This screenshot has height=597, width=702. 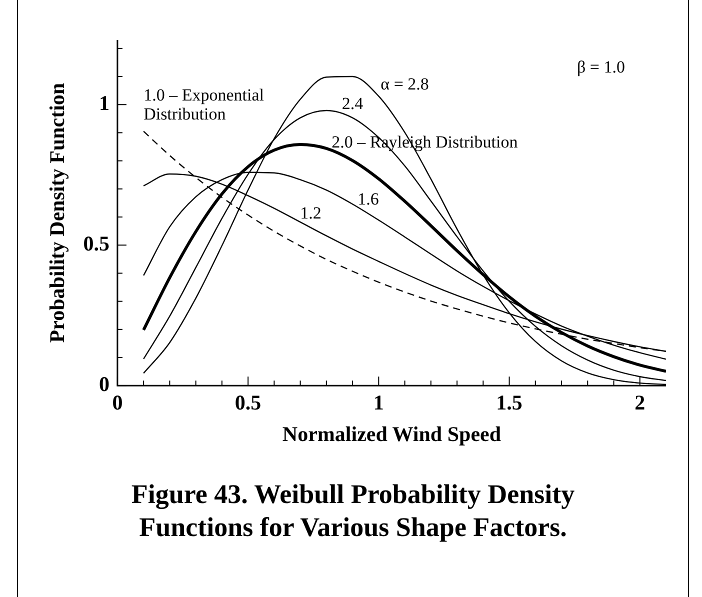 What do you see at coordinates (378, 402) in the screenshot?
I see `x-tick-label: 1` at bounding box center [378, 402].